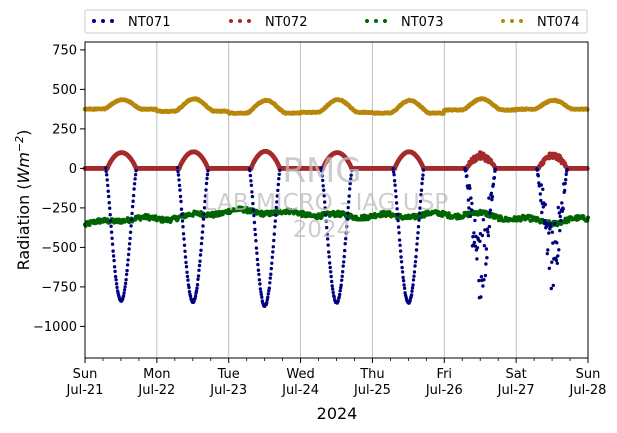 The height and width of the screenshot is (433, 617). Describe the element at coordinates (588, 390) in the screenshot. I see `x-tick-label: Jul-28` at that location.